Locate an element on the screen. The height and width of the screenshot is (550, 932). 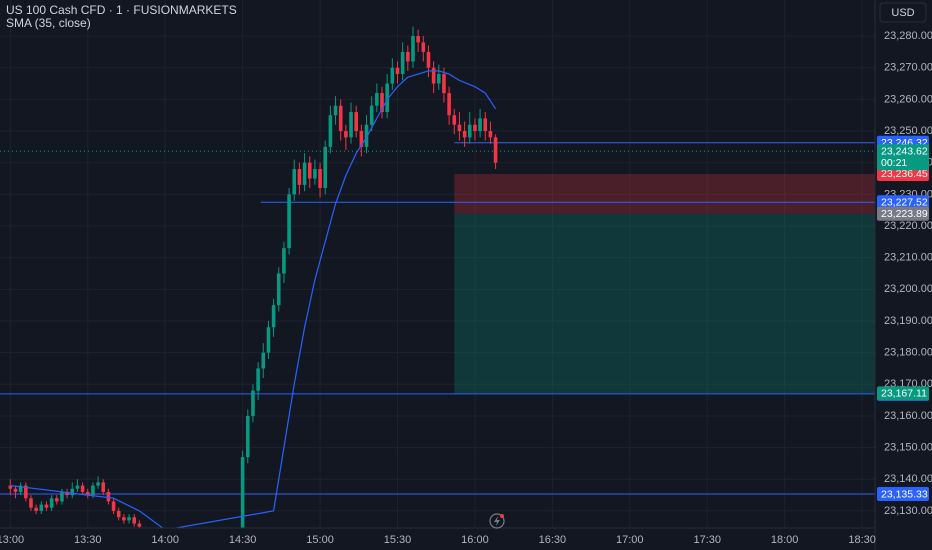
y-tick-label: 23,260.00 is located at coordinates (908, 99).